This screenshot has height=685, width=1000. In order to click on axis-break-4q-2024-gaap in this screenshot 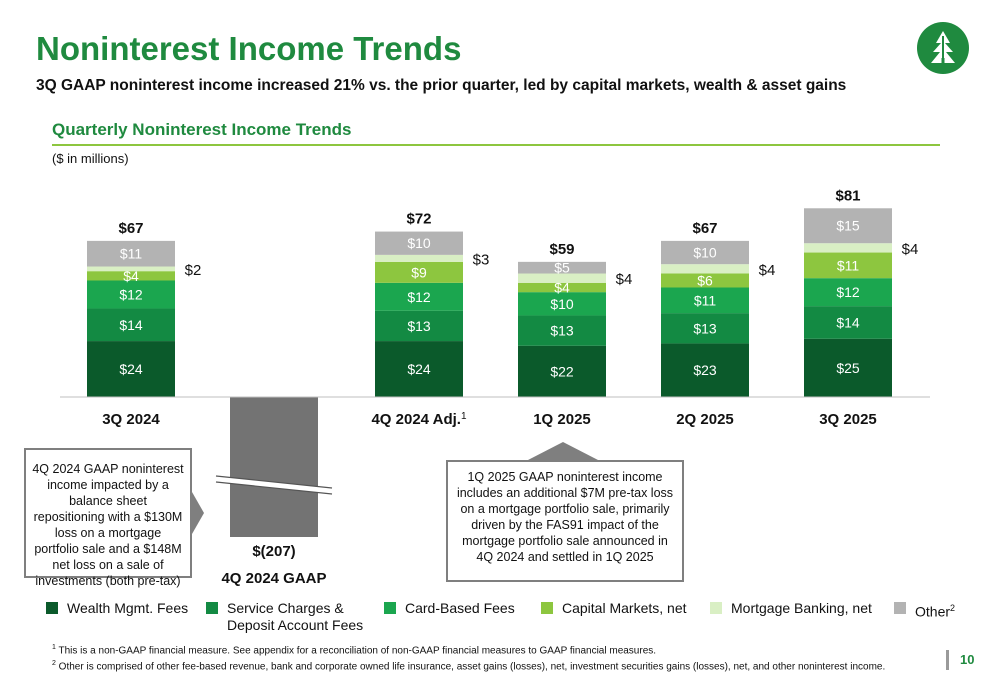, I will do `click(274, 485)`.